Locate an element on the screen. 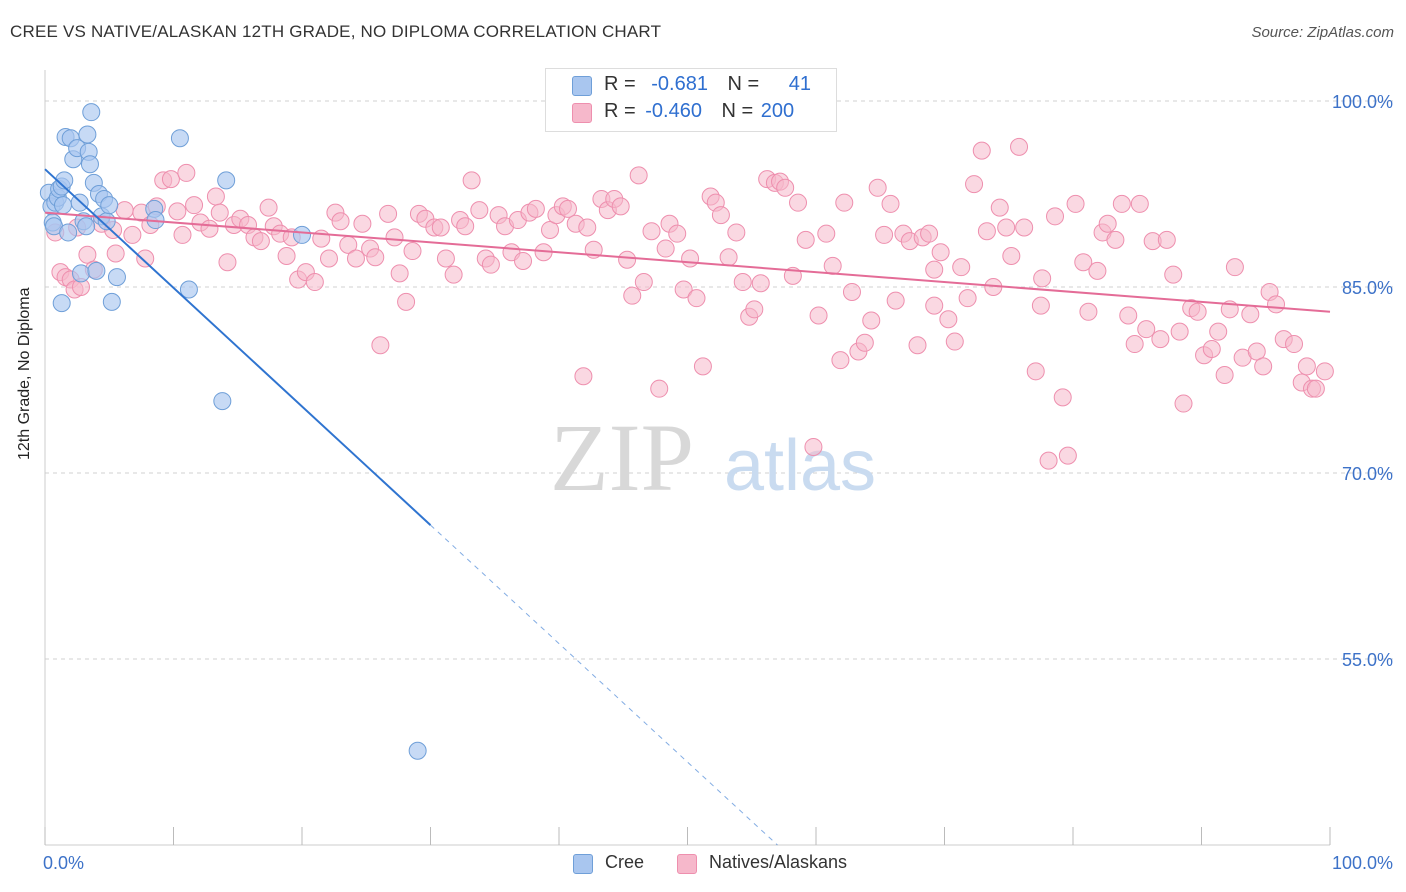 Image resolution: width=1406 pixels, height=892 pixels. correlation-legend: R = -0.681 N = 41 R = -0.460 N = 200 is located at coordinates (691, 100).